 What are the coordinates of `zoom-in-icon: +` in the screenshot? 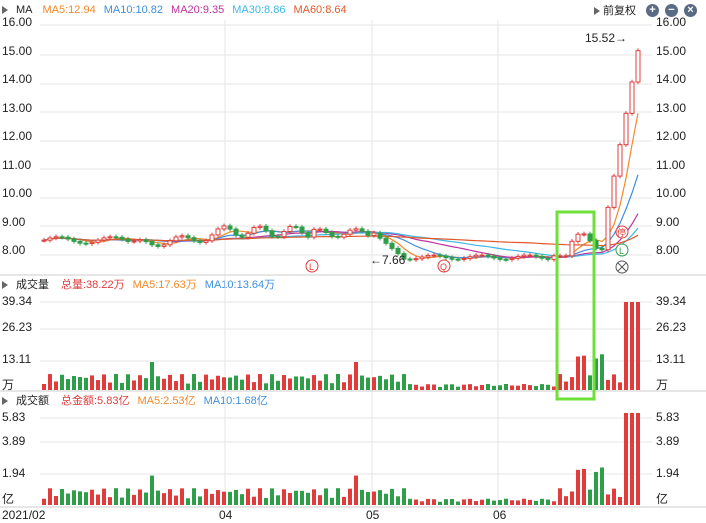 It's located at (652, 10).